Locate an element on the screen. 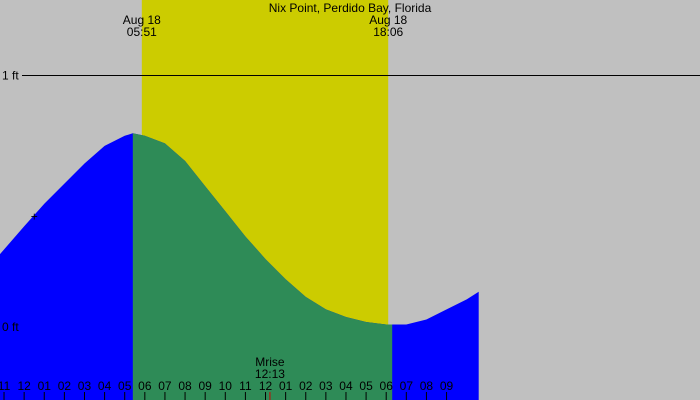 Image resolution: width=700 pixels, height=400 pixels. x-tick-label: 10 is located at coordinates (226, 386).